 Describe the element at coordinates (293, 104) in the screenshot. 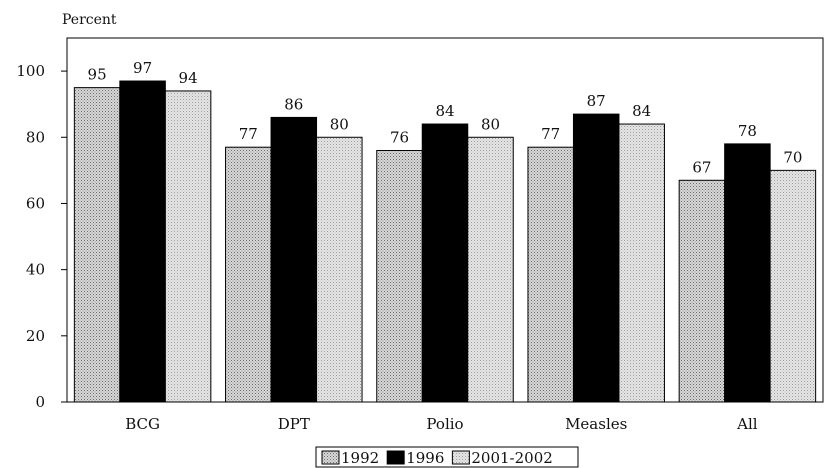

I see `data-label: 86` at that location.